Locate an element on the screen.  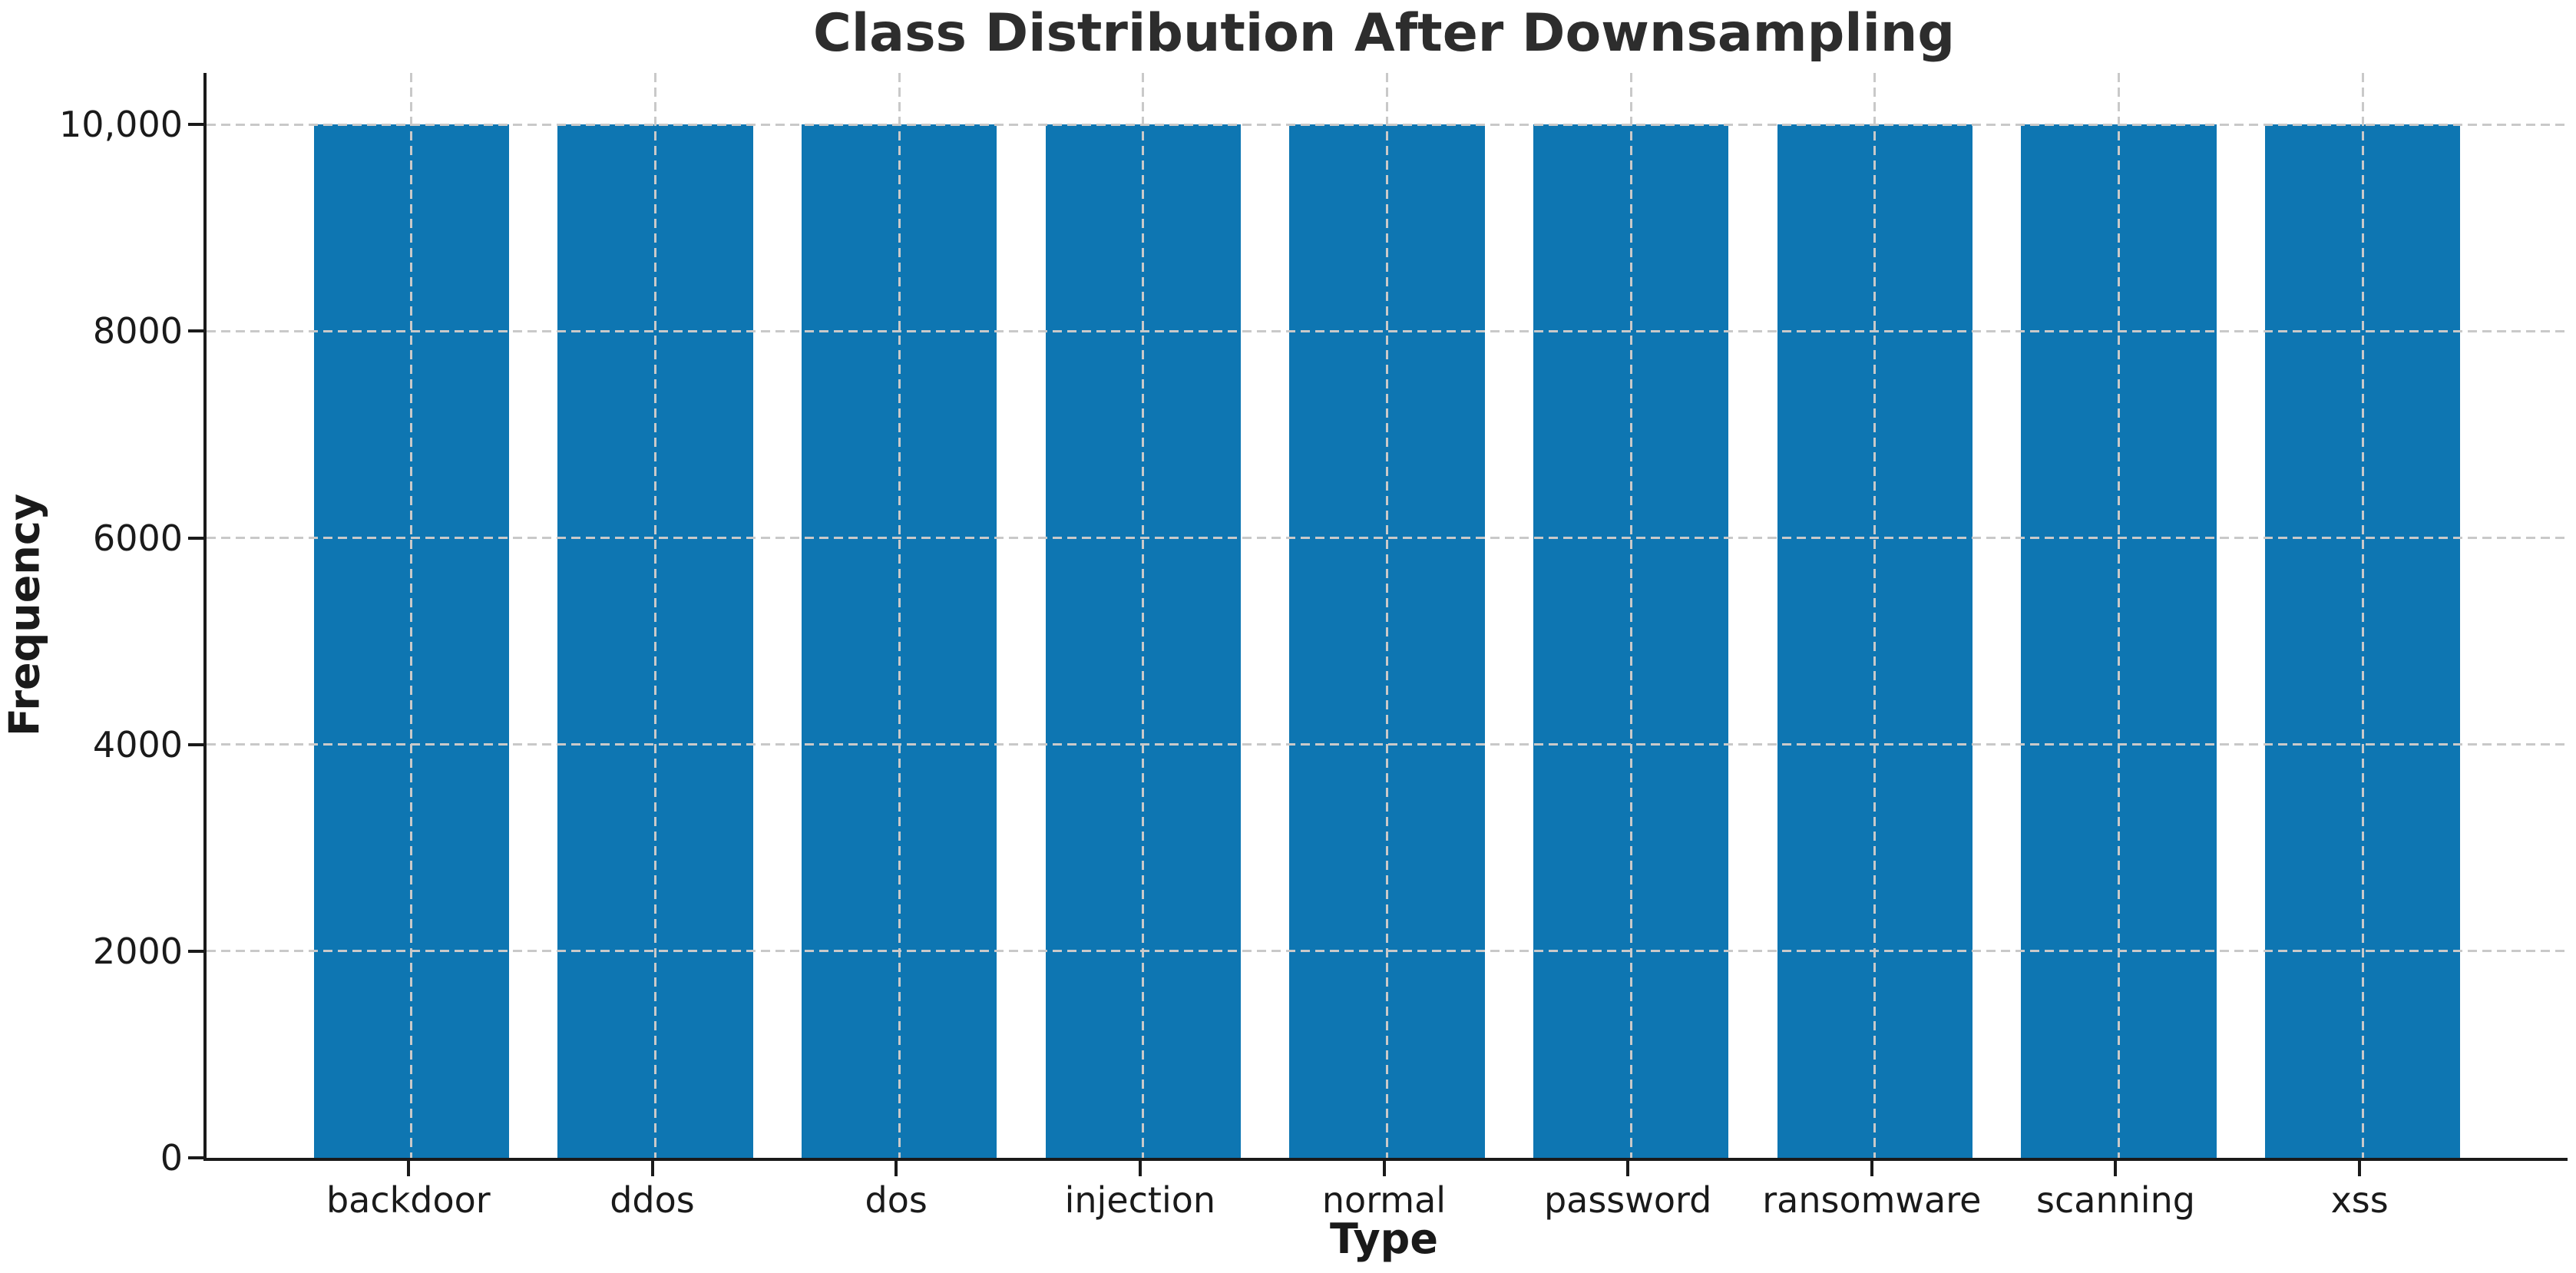
x-tick-label-ransomware: ransomware is located at coordinates (1872, 1200).